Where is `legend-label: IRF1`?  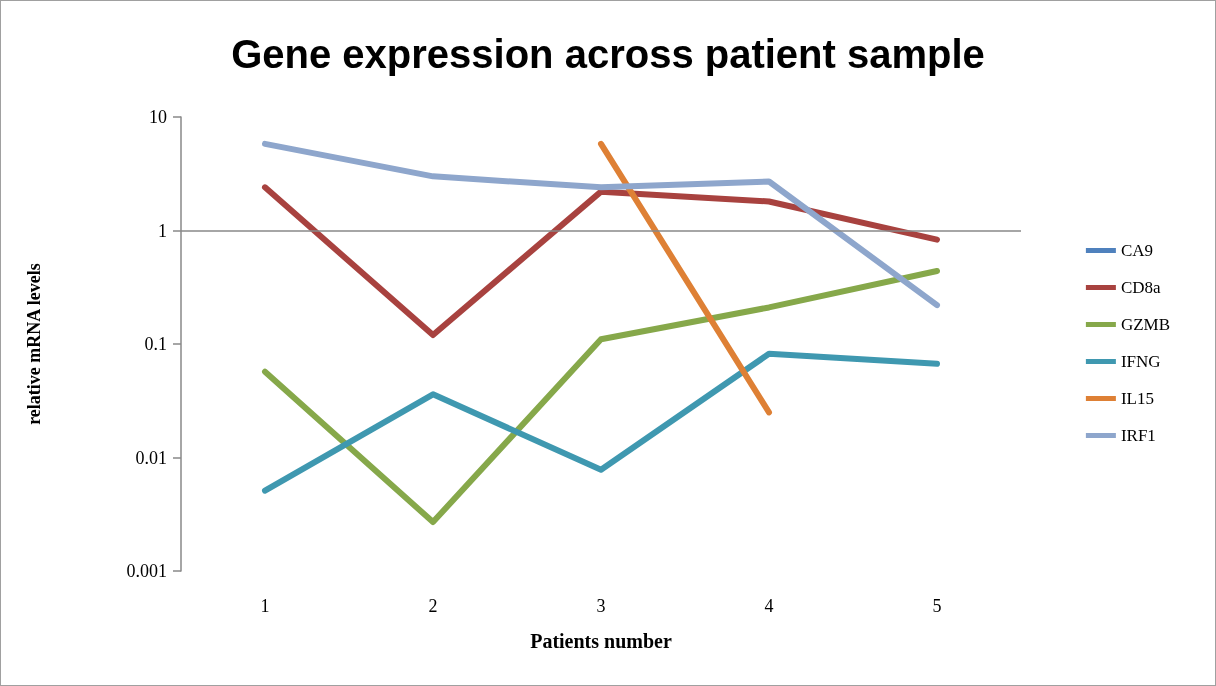
legend-label: IRF1 is located at coordinates (1138, 435).